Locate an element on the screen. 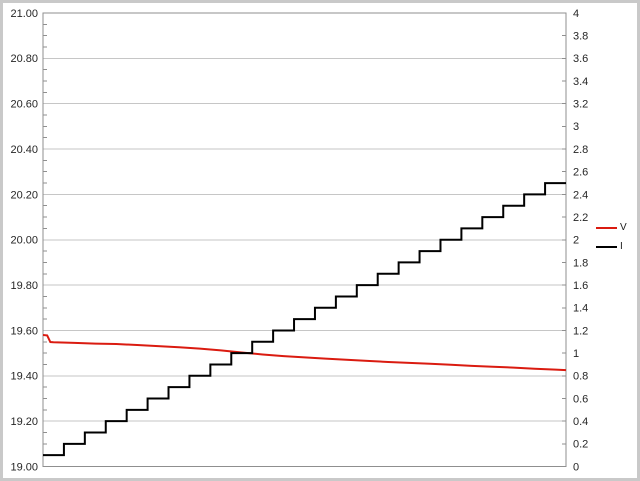  svg-text: 21.00 is located at coordinates (24, 14).